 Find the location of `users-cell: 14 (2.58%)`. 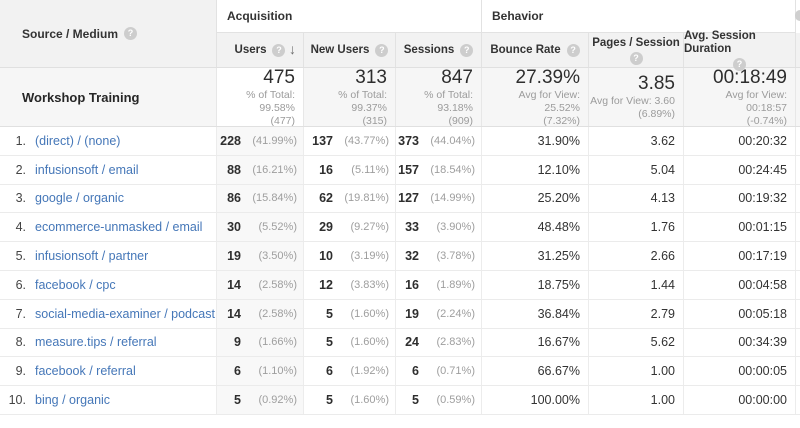

users-cell: 14 (2.58%) is located at coordinates (259, 313).